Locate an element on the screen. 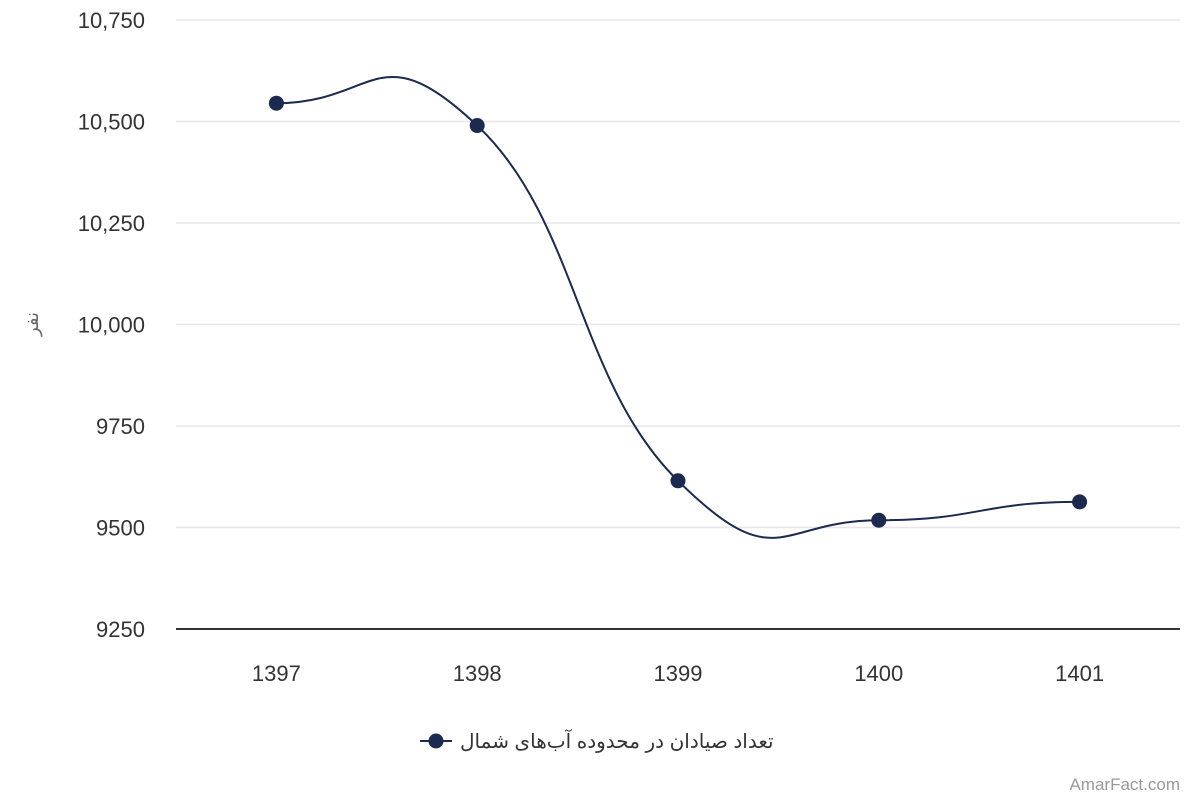 The height and width of the screenshot is (805, 1200). legend-series-marker-icon is located at coordinates (436, 741).